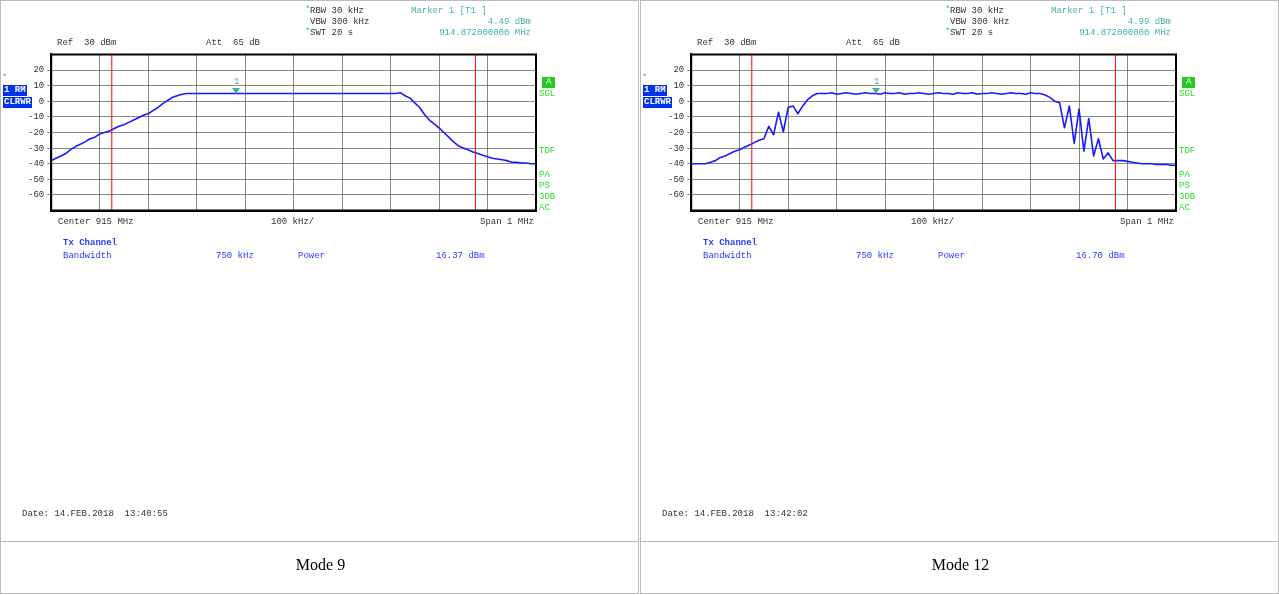 The image size is (1279, 595). I want to click on text: Date: 14.FEB.2018 13:42:02, so click(735, 514).